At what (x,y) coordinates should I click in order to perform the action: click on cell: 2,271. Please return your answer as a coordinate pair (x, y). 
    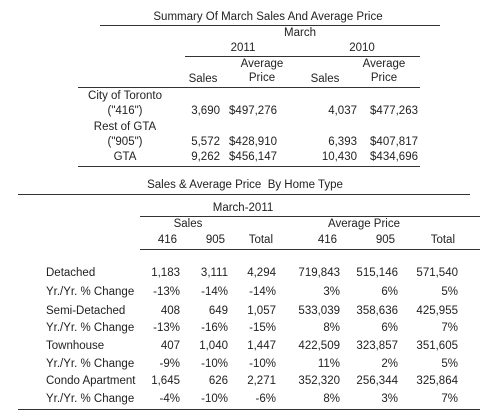
    Looking at the image, I should click on (261, 381).